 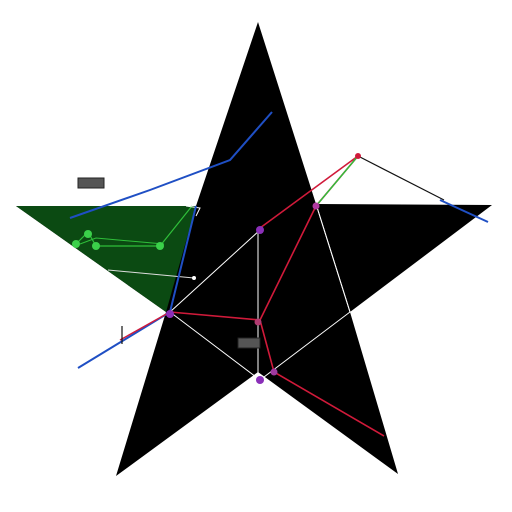 What do you see at coordinates (260, 380) in the screenshot?
I see `node-purple-bottom` at bounding box center [260, 380].